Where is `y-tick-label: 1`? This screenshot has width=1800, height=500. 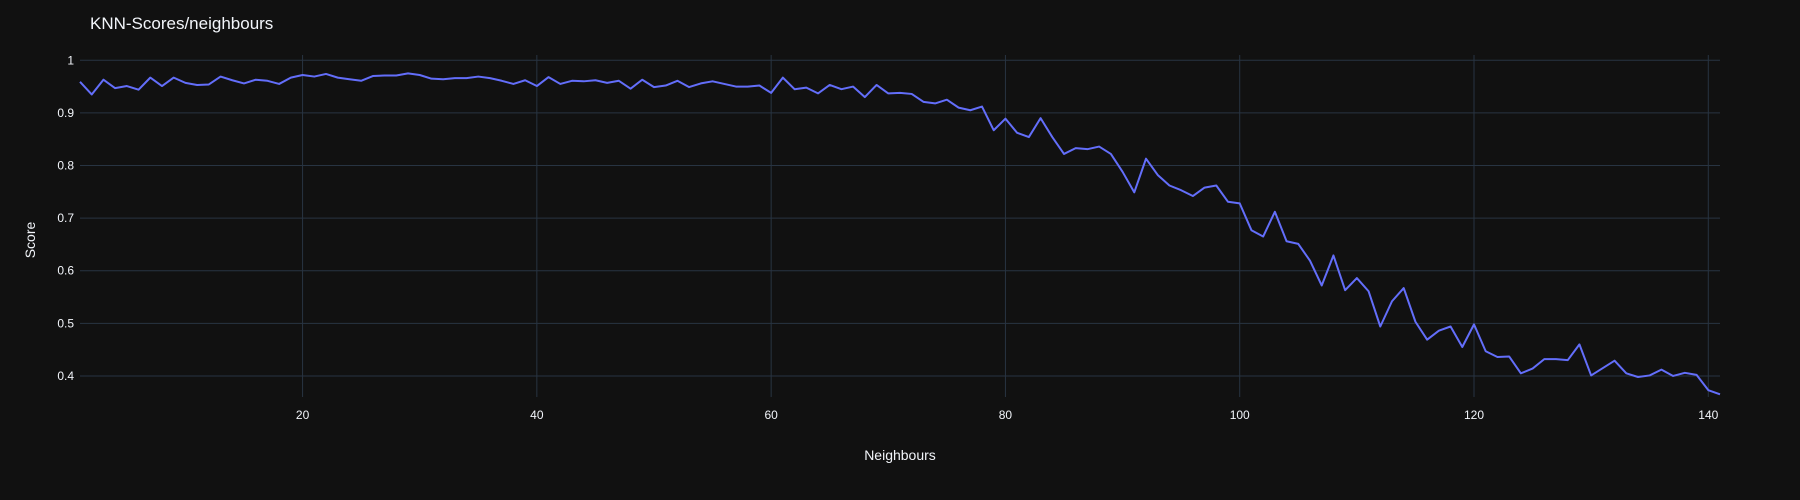
y-tick-label: 1 is located at coordinates (70, 60).